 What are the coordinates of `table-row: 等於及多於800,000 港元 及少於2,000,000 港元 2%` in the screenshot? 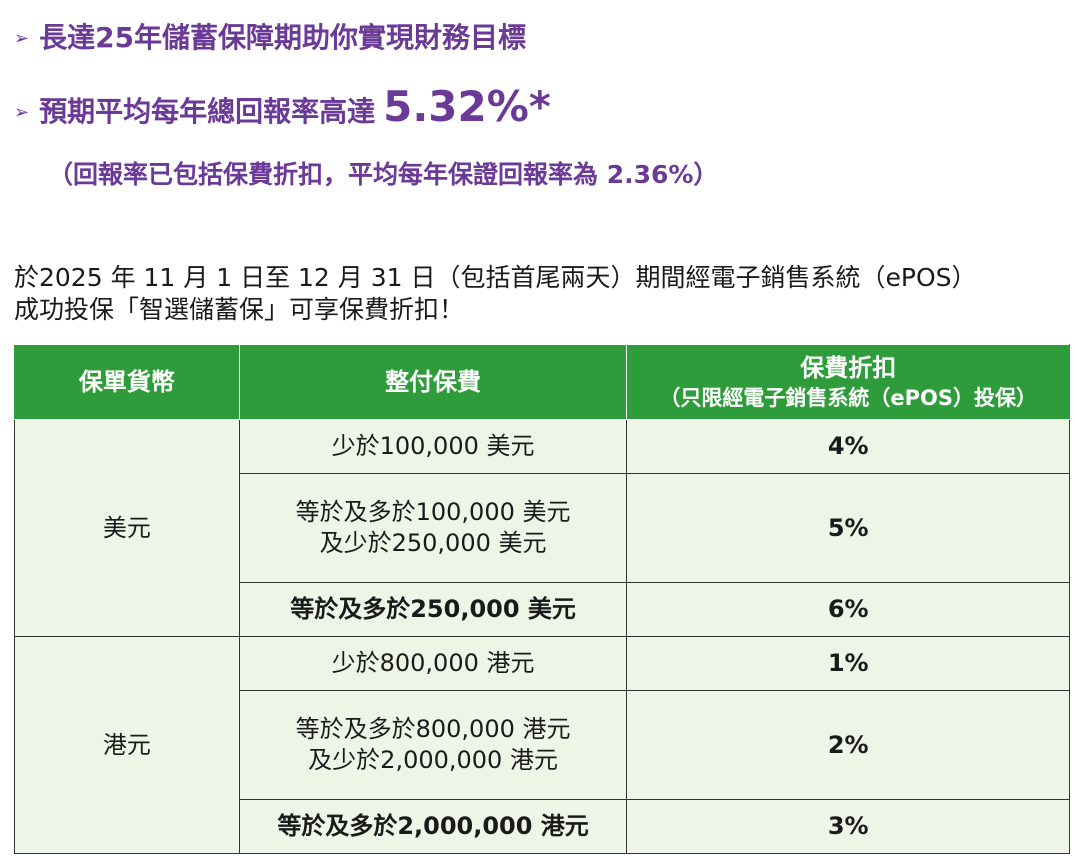 It's located at (542, 745).